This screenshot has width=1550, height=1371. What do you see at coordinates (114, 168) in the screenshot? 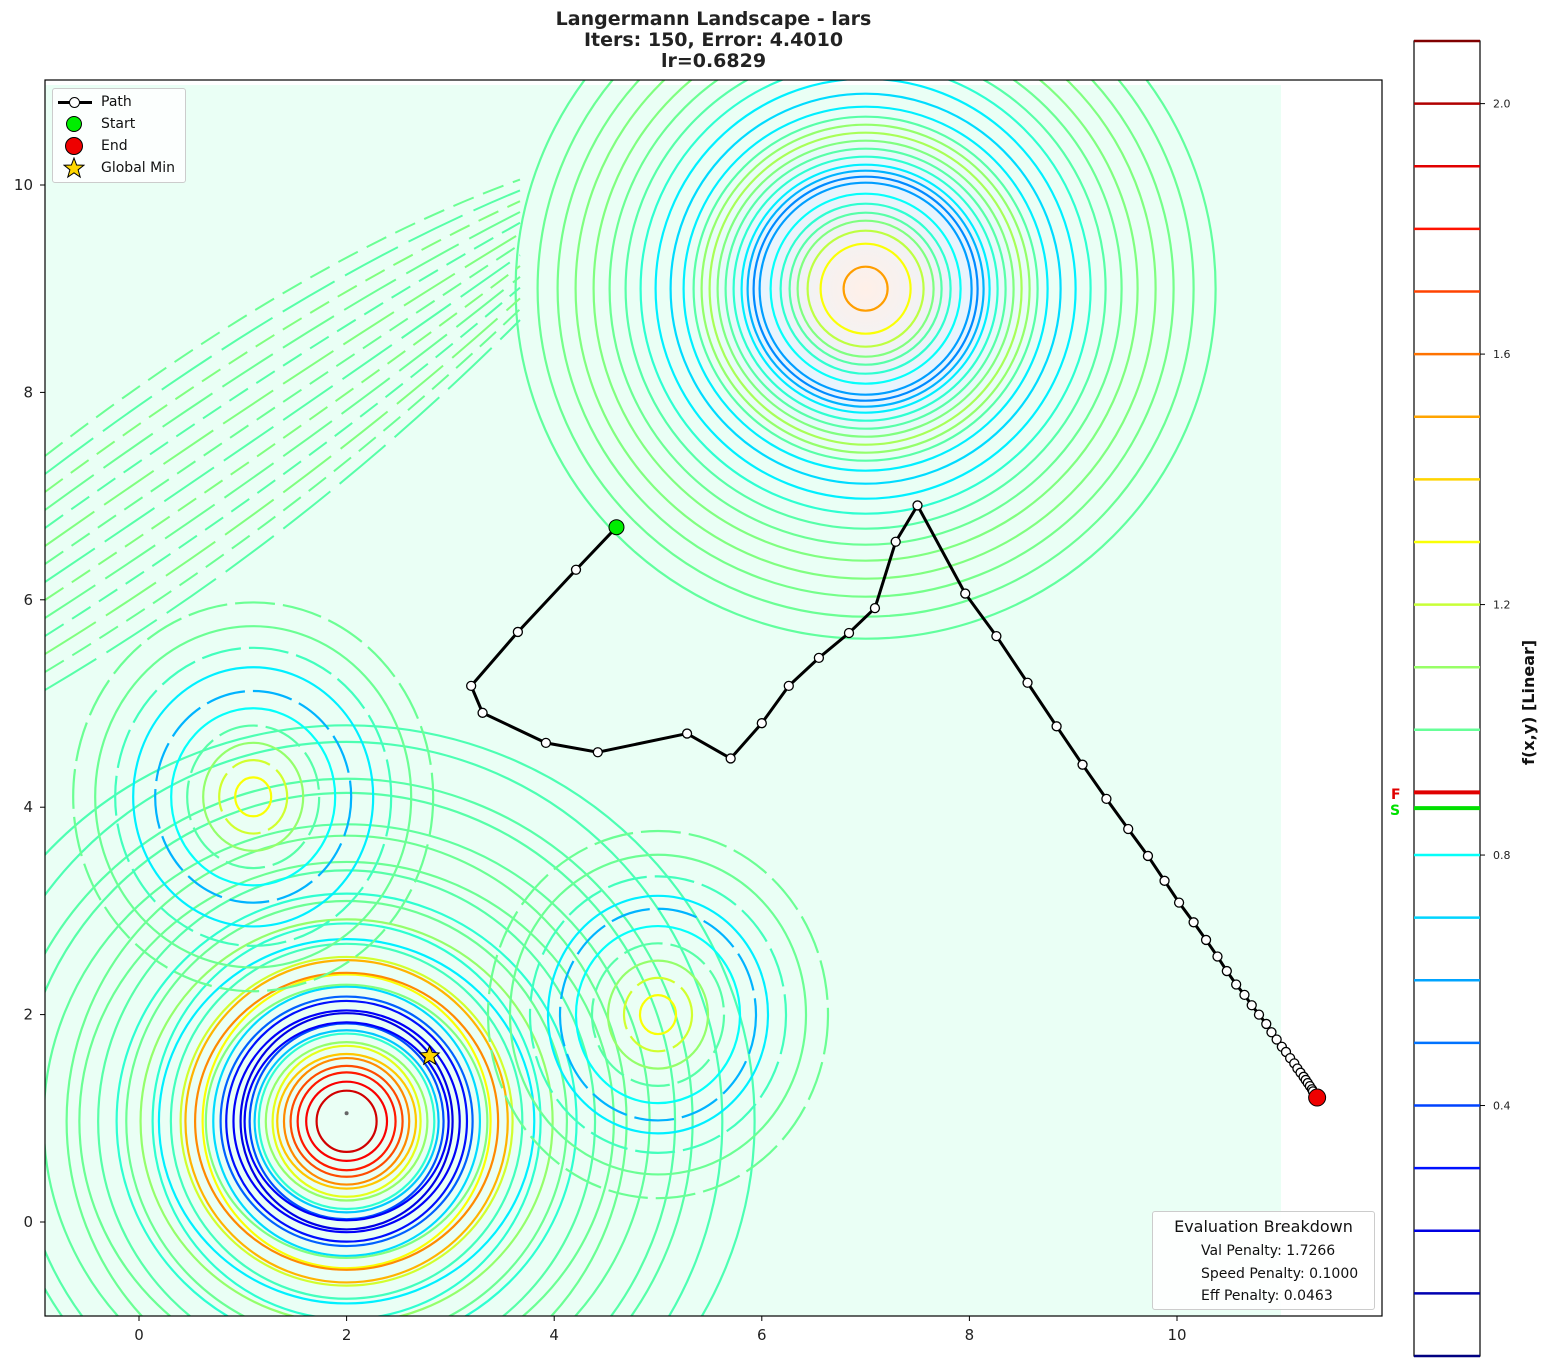
I see `legend-item-global-min: Global Min` at bounding box center [114, 168].